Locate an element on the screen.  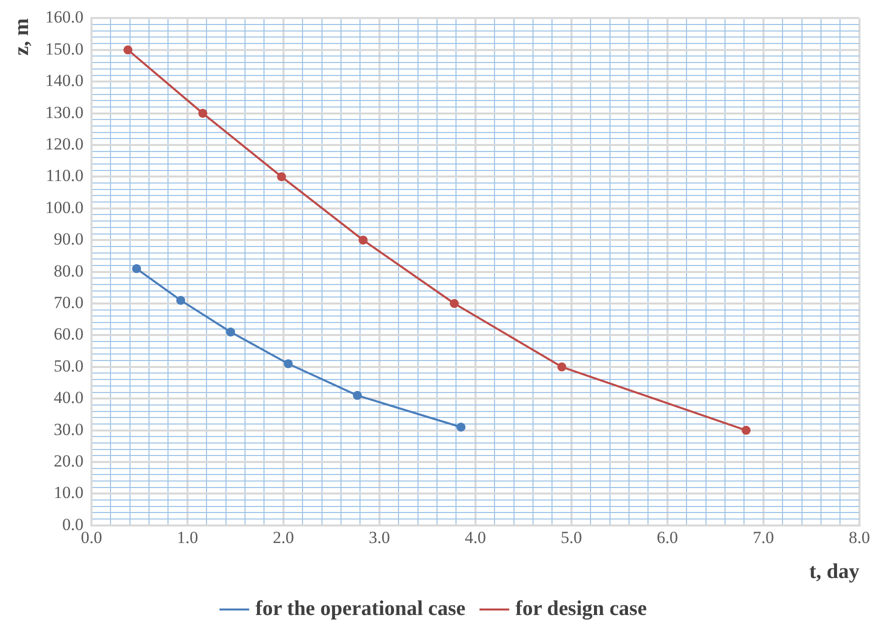
x-tick-label: 1.0 is located at coordinates (187, 538).